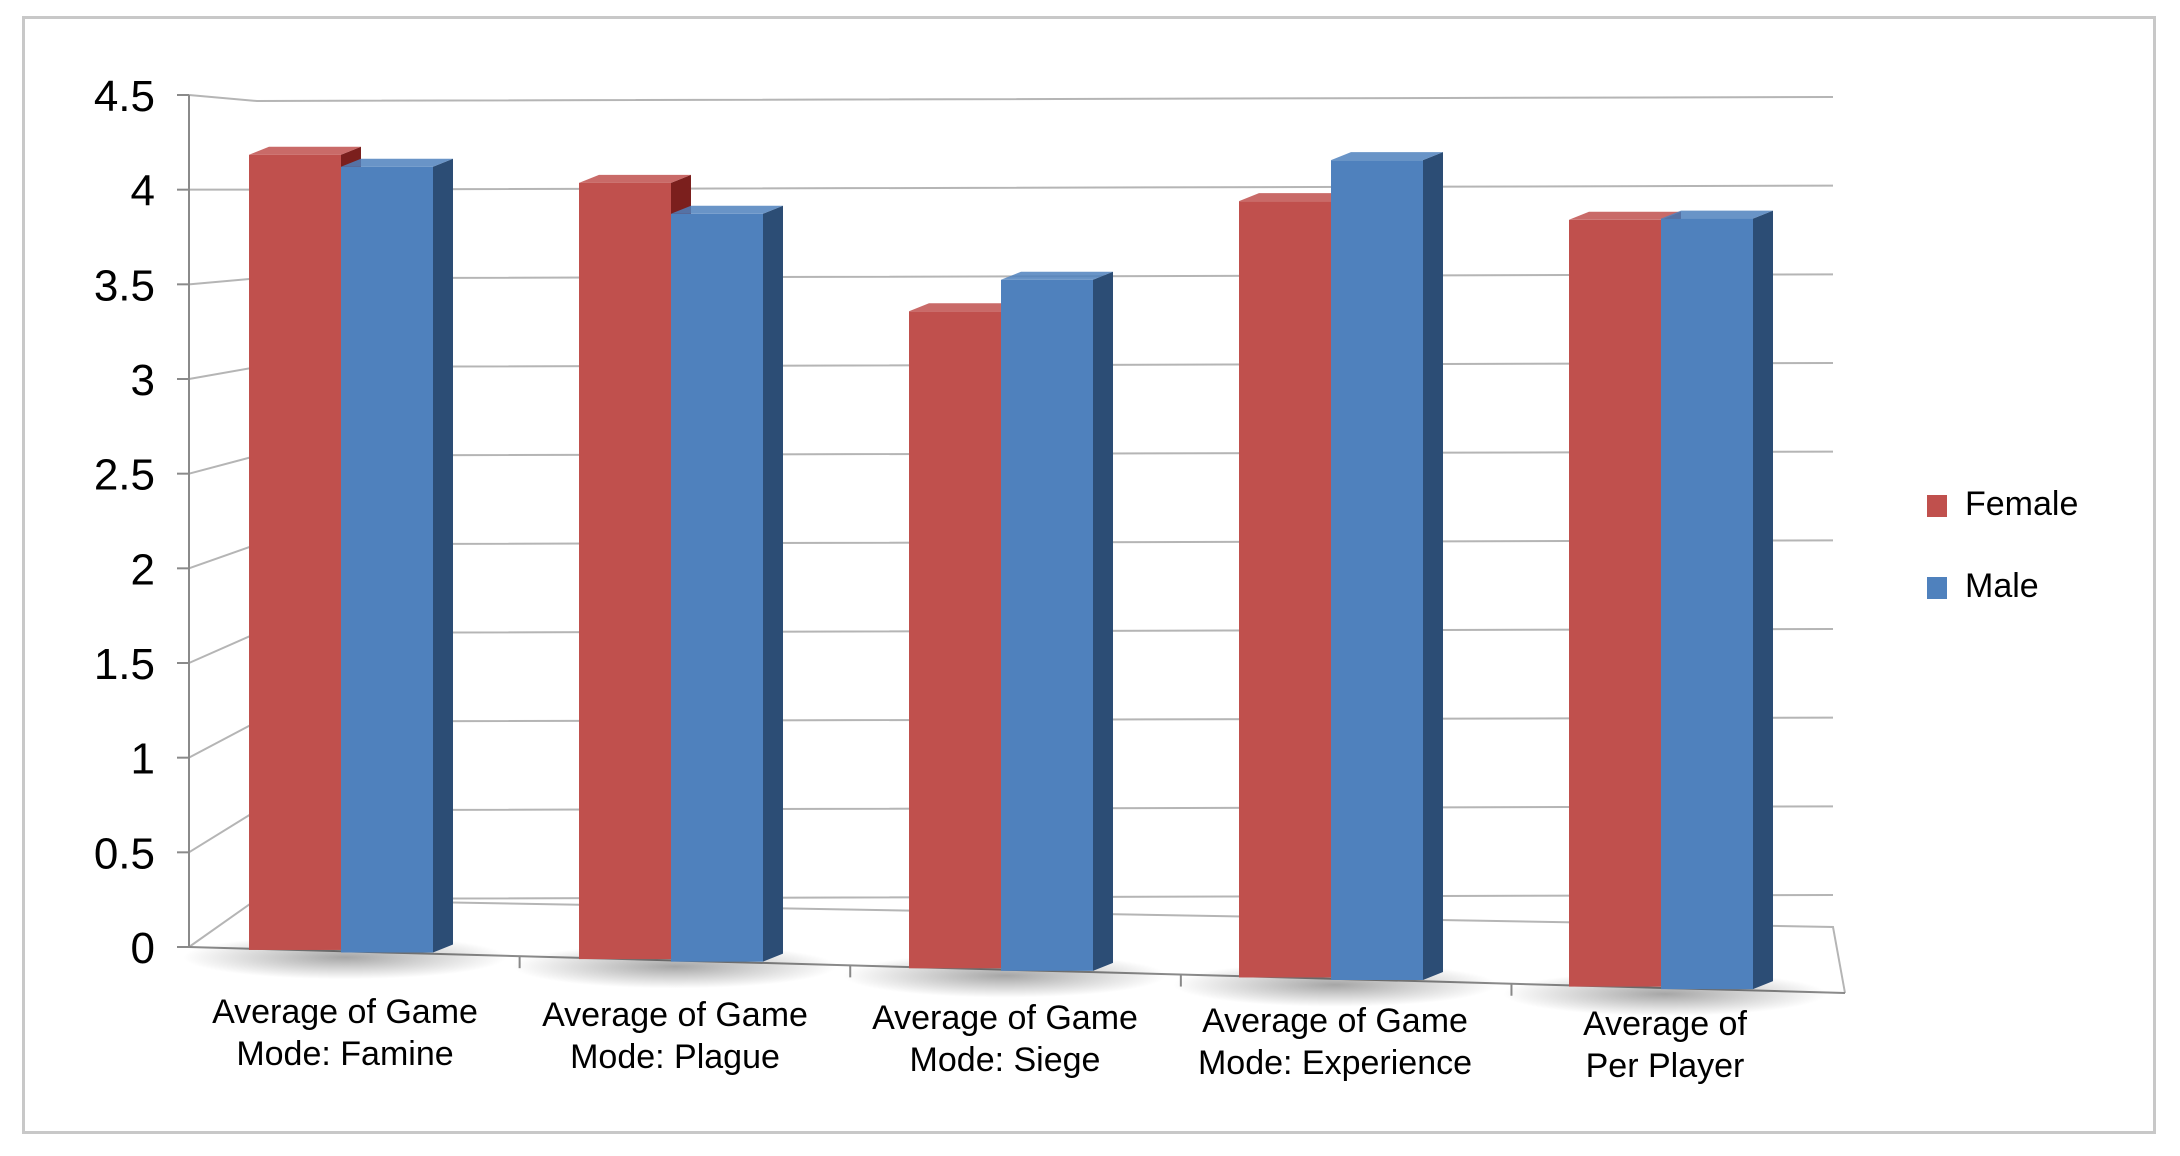  What do you see at coordinates (124, 664) in the screenshot?
I see `y-tick-label: 1.5` at bounding box center [124, 664].